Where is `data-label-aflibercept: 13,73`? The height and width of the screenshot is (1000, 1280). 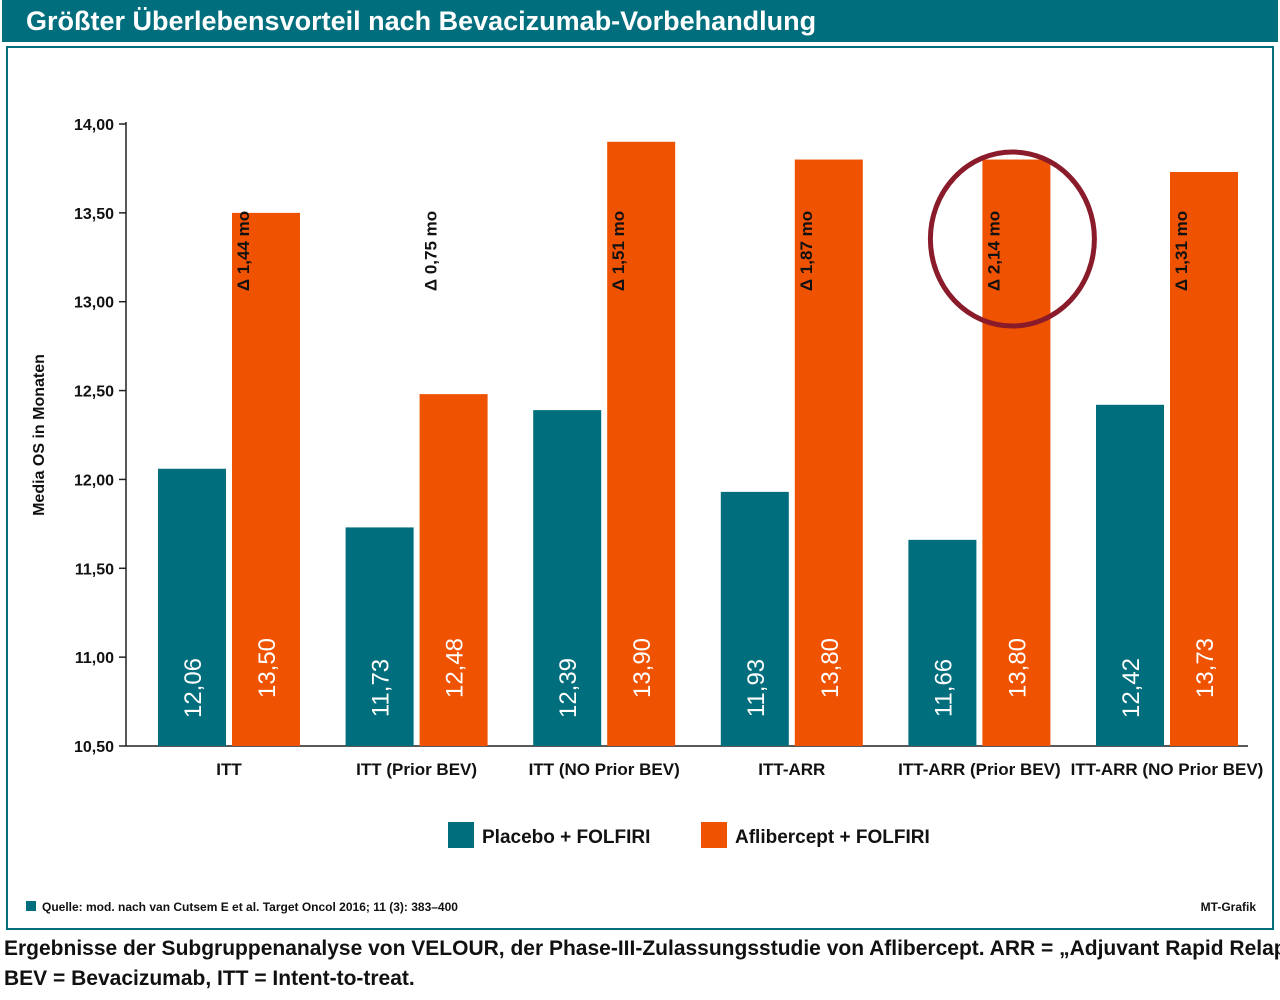 data-label-aflibercept: 13,73 is located at coordinates (1205, 668).